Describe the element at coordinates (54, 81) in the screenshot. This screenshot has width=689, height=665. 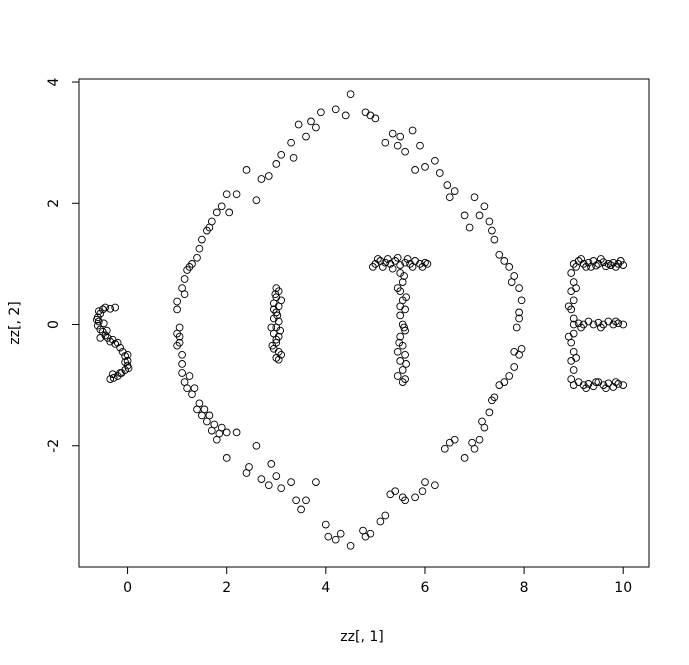
I see `y-tick-label: 4` at that location.